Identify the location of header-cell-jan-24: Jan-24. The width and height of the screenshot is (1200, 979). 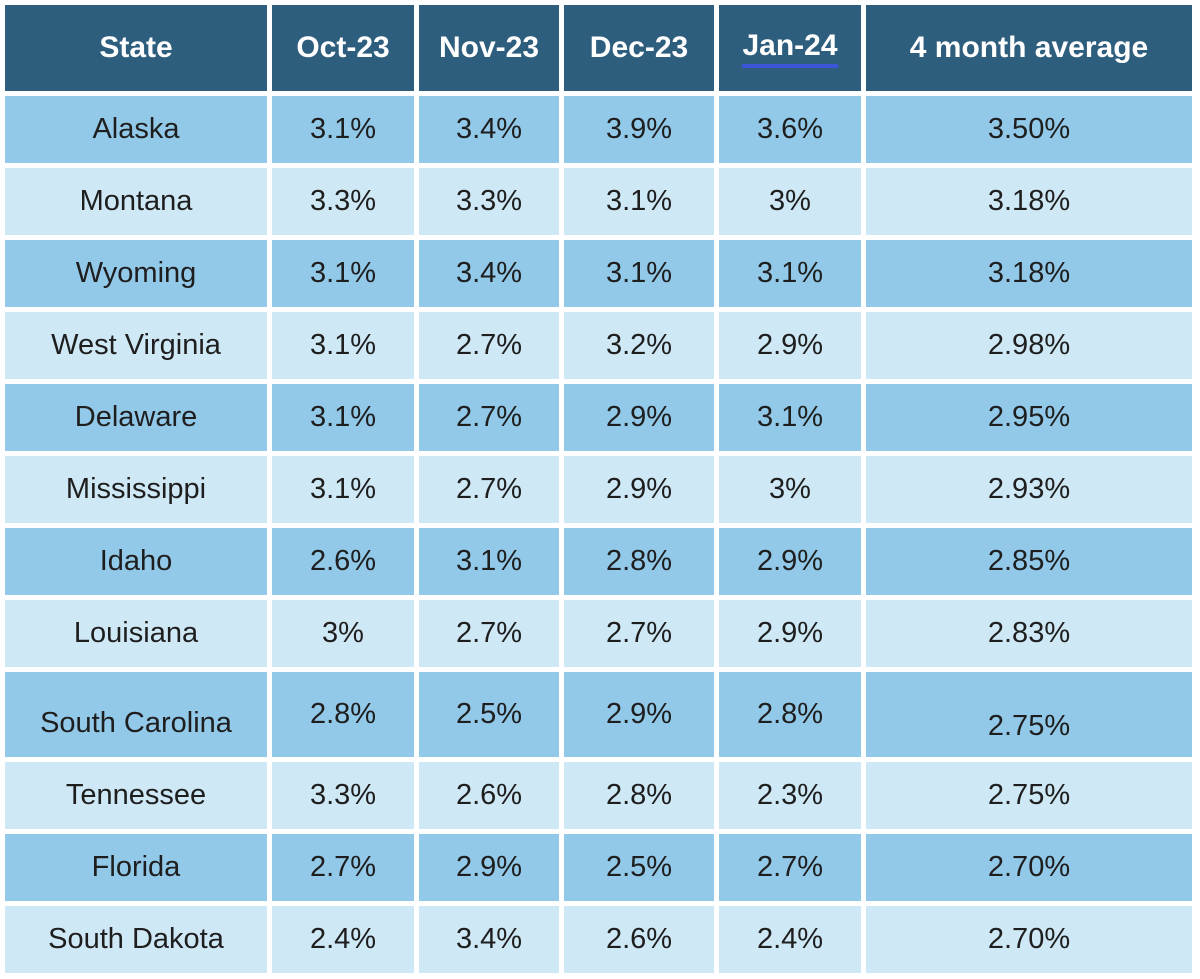
(790, 48).